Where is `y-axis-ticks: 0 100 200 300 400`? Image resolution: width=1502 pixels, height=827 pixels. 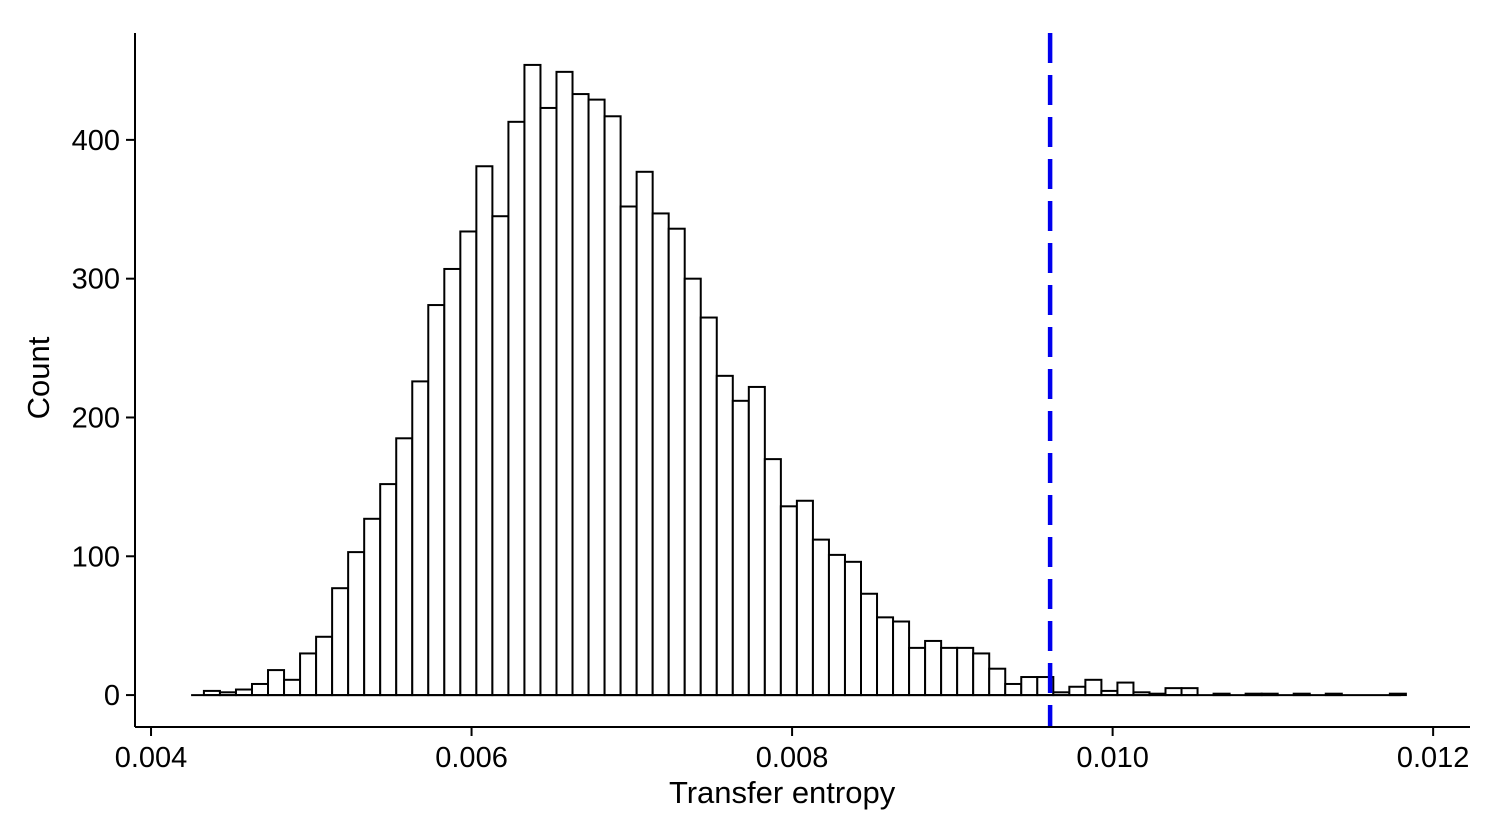
y-axis-ticks: 0 100 200 300 400 is located at coordinates (103, 418).